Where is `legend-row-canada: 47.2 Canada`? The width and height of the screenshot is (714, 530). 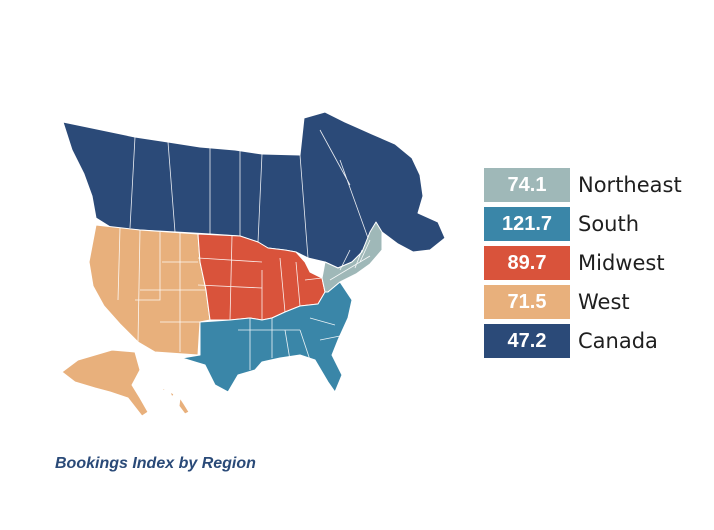 legend-row-canada: 47.2 Canada is located at coordinates (583, 341).